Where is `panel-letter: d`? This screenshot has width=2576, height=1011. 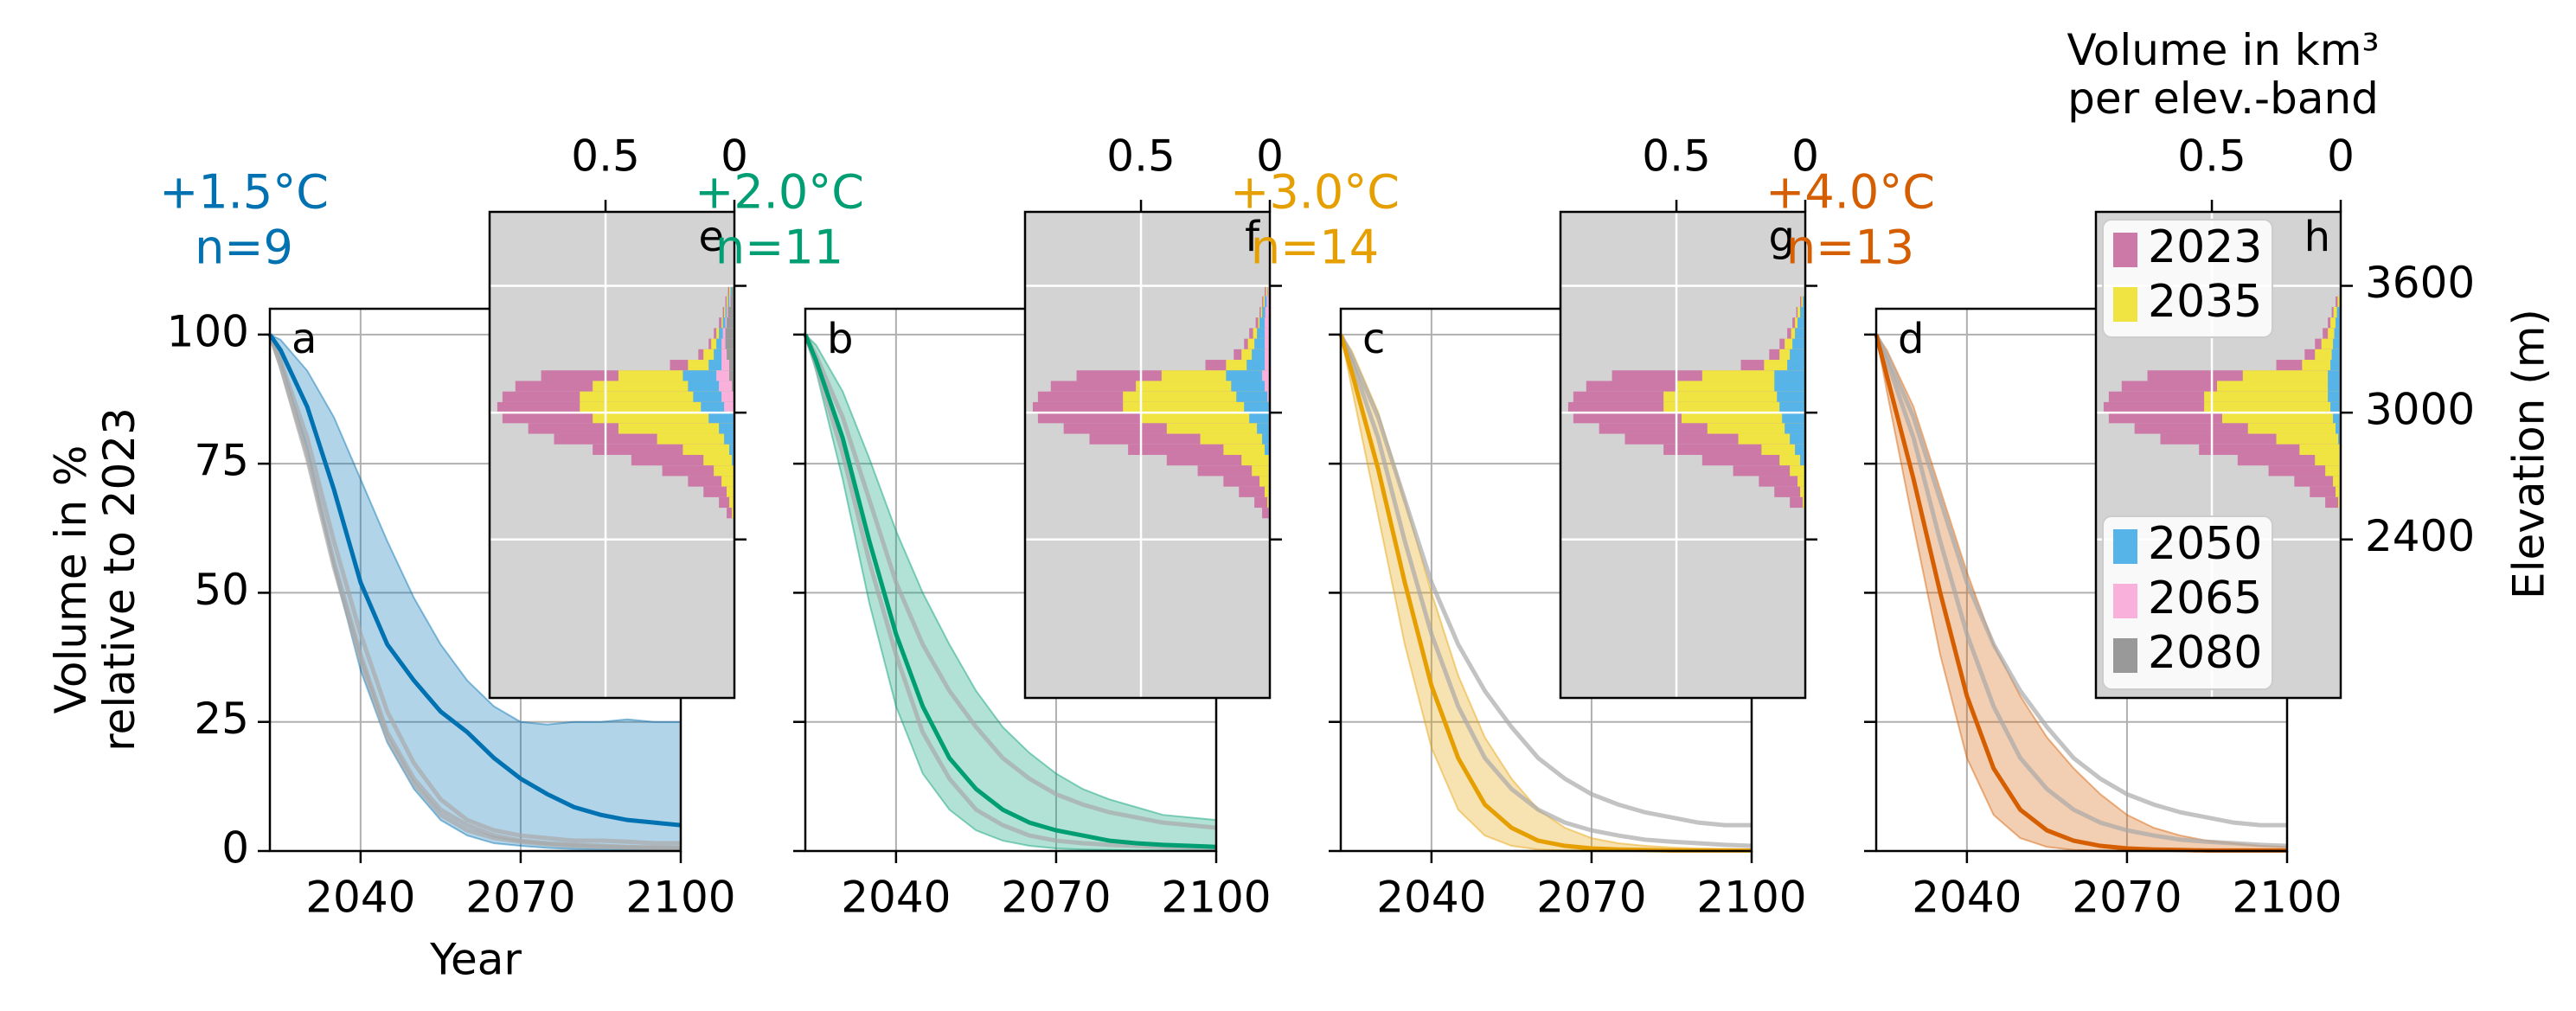
panel-letter: d is located at coordinates (1911, 339).